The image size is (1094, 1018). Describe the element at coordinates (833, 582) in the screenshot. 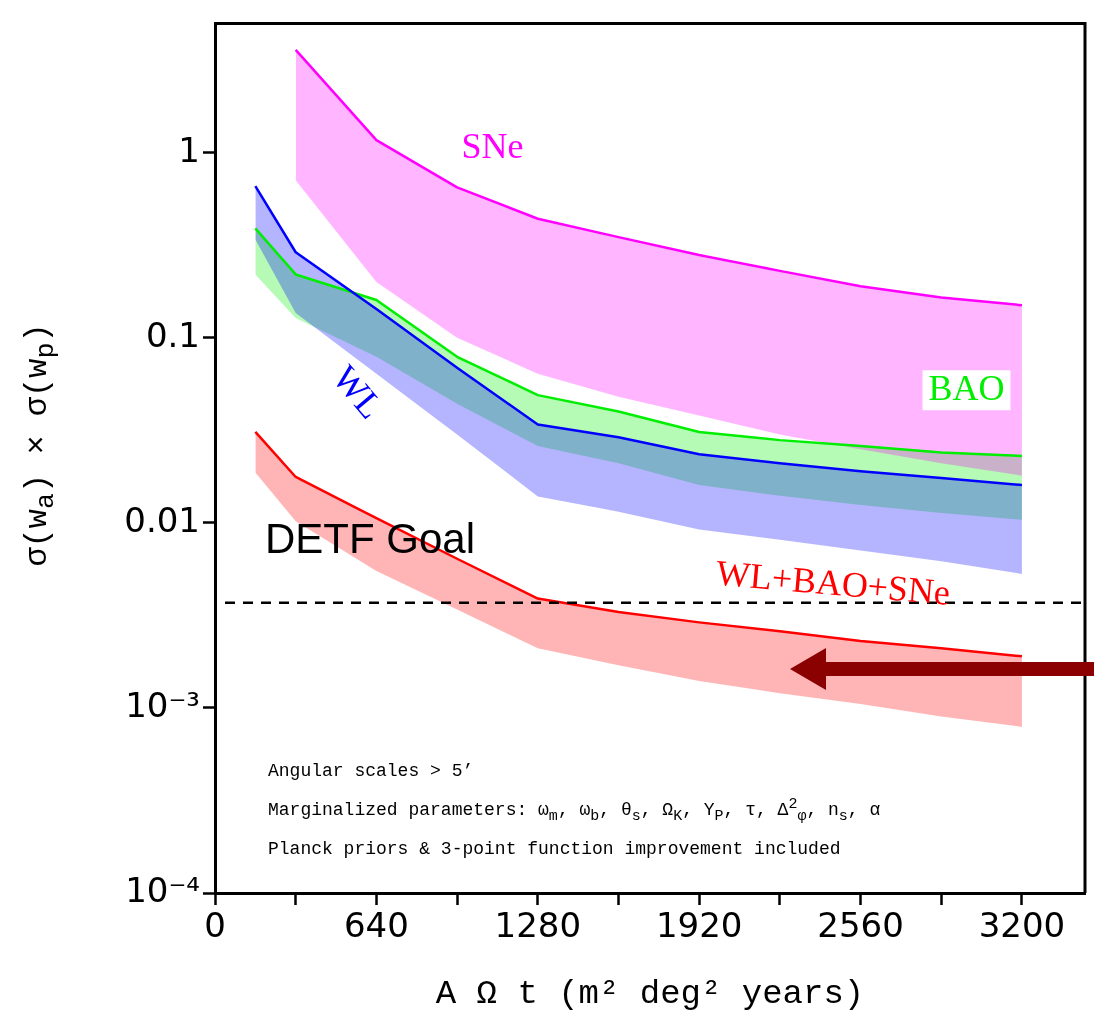

I see `series-label: WL+BAO+SNe` at that location.